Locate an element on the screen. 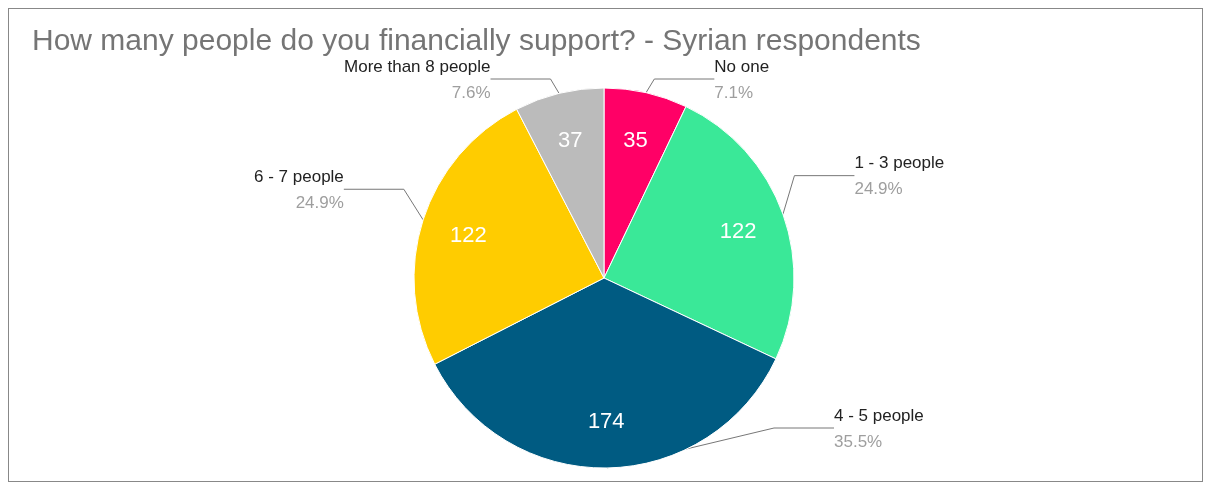 Image resolution: width=1211 pixels, height=490 pixels. data-label: 35.5% is located at coordinates (858, 441).